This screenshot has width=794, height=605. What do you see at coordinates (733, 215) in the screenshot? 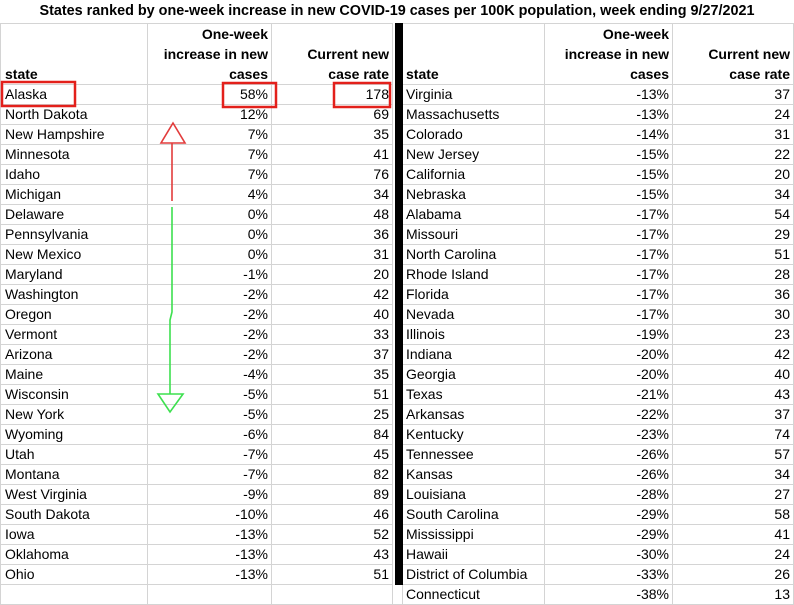
I see `rate-cell: 54` at bounding box center [733, 215].